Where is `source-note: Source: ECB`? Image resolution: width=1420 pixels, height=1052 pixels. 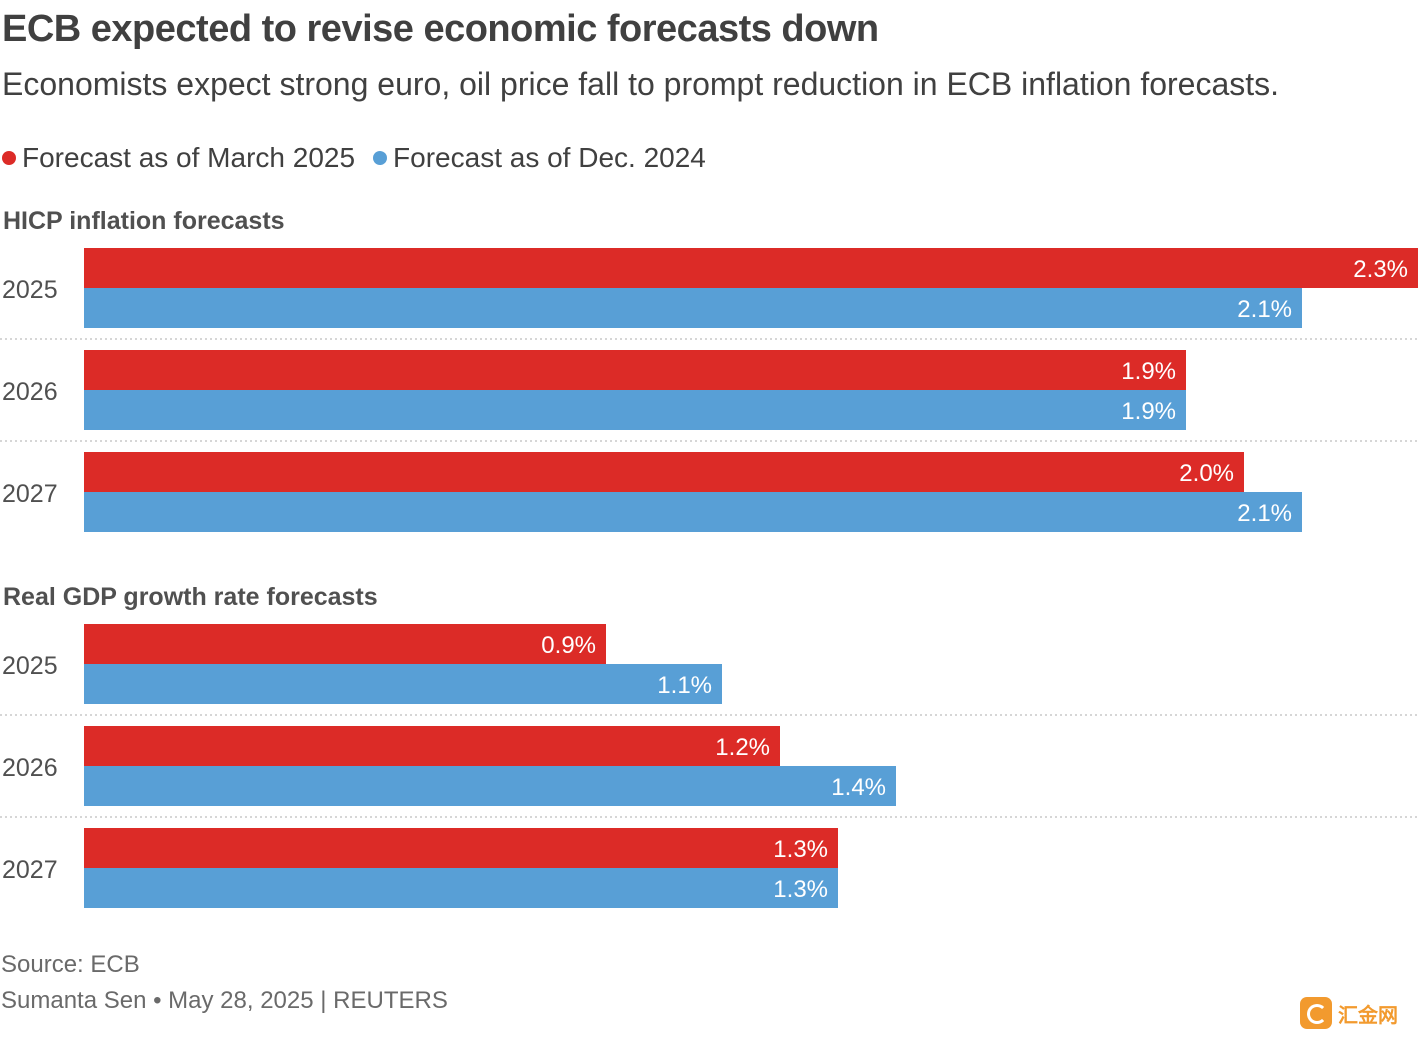 source-note: Source: ECB is located at coordinates (70, 964).